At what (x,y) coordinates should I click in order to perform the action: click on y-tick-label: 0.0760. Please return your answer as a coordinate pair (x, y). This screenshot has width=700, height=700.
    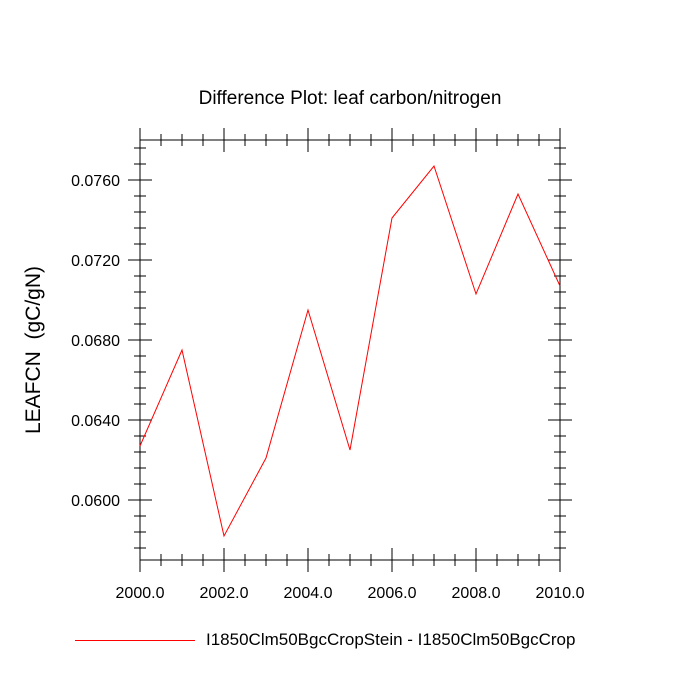
    Looking at the image, I should click on (95, 181).